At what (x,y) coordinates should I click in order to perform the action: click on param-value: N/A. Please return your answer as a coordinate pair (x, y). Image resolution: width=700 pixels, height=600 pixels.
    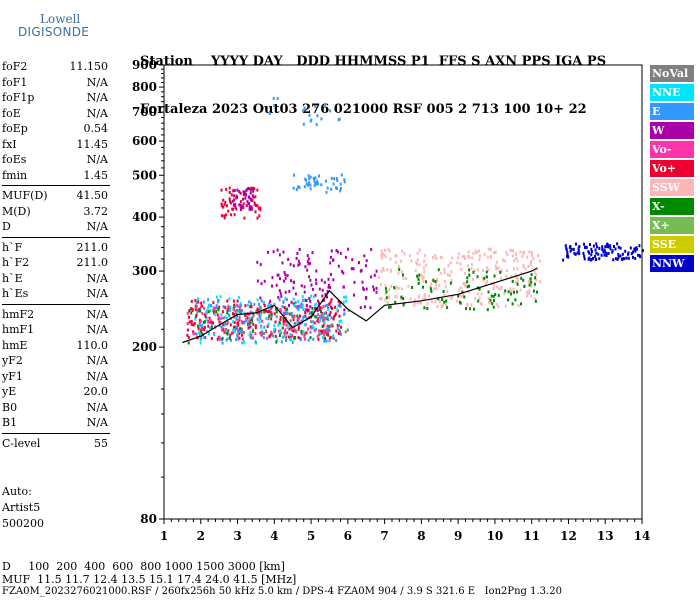
    Looking at the image, I should click on (97, 293).